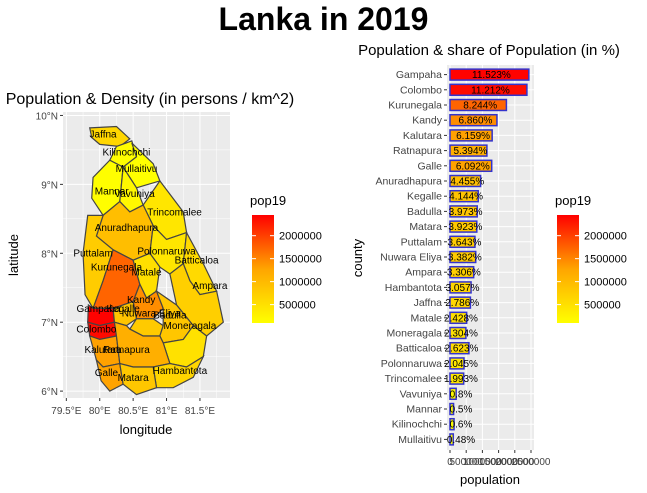 This screenshot has height=493, width=647. I want to click on map-x-tick-label: 79.5°E, so click(66, 411).